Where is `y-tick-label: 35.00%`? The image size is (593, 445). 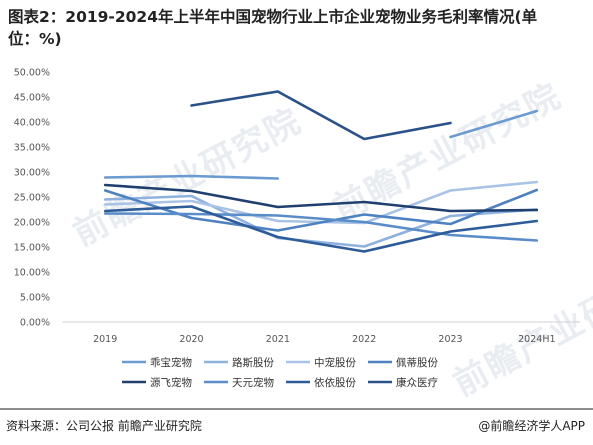 y-tick-label: 35.00% is located at coordinates (32, 148).